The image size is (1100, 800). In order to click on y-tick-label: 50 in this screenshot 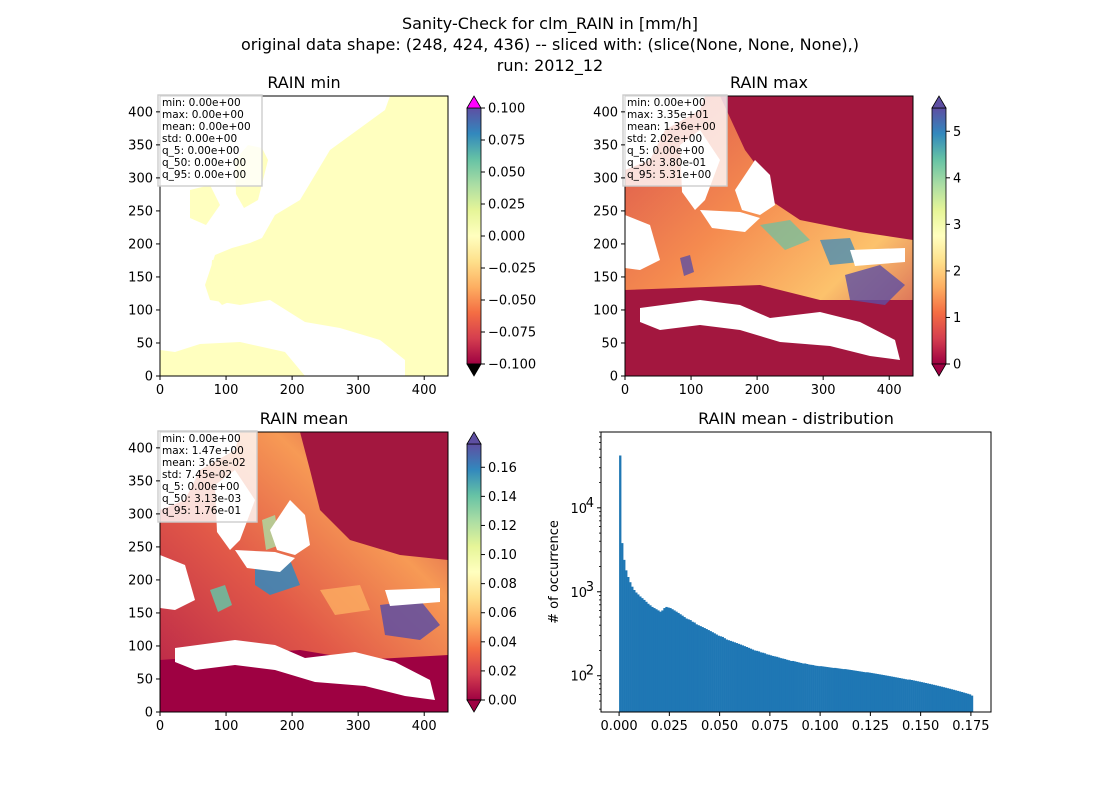, I will do `click(609, 343)`.